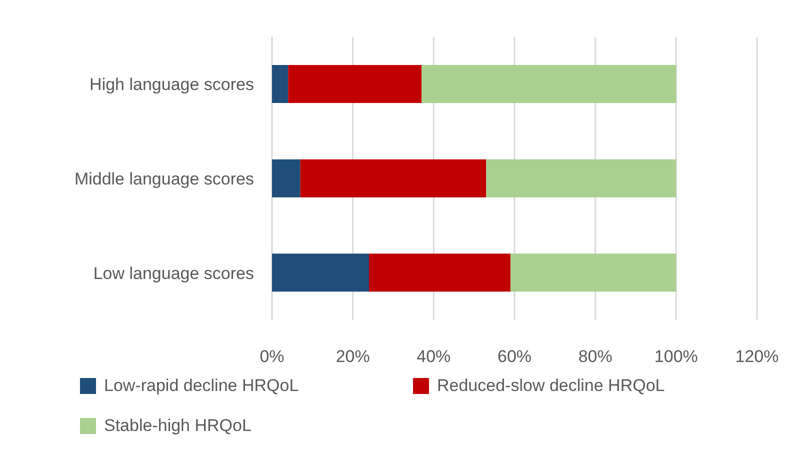 The image size is (786, 472). What do you see at coordinates (178, 426) in the screenshot?
I see `legend-label: Stable-high HRQoL` at bounding box center [178, 426].